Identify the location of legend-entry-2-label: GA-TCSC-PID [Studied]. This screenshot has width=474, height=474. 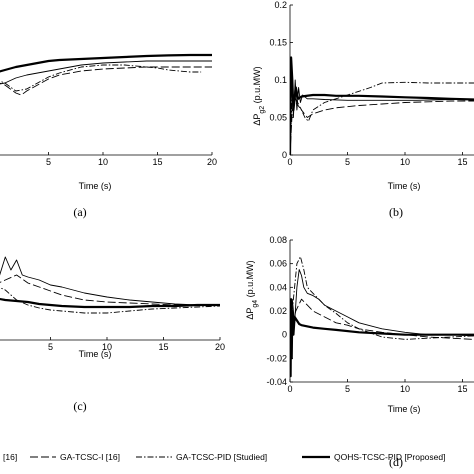
(221, 457).